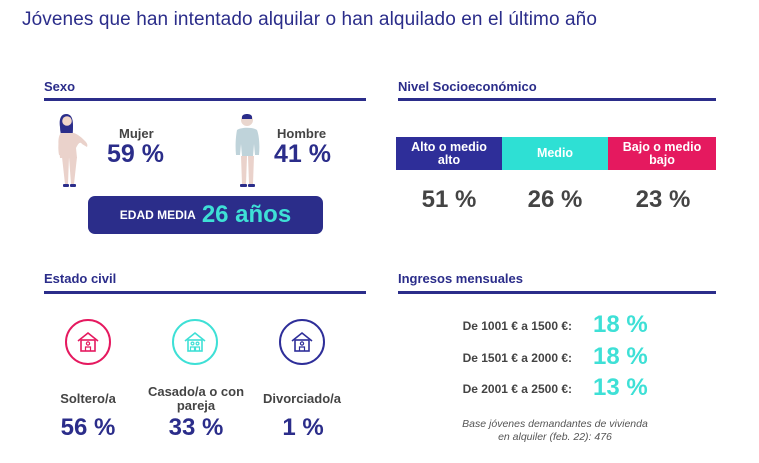  I want to click on ingresos-row-label: De 1501 € a 2000 €:, so click(517, 358).